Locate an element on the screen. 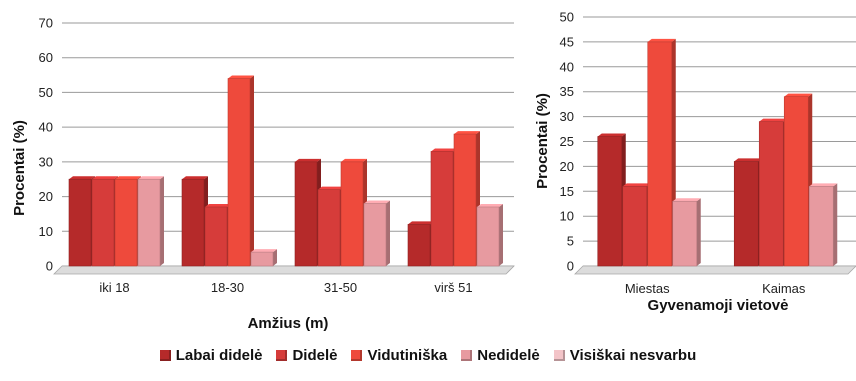 The width and height of the screenshot is (856, 381). age-y-axis-title: Procentai (%) is located at coordinates (19, 168).